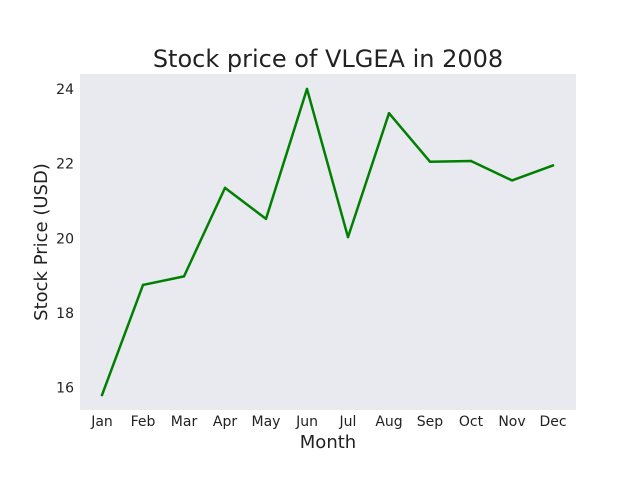 Image resolution: width=640 pixels, height=480 pixels. Describe the element at coordinates (328, 442) in the screenshot. I see `x-axis-label: Month` at that location.